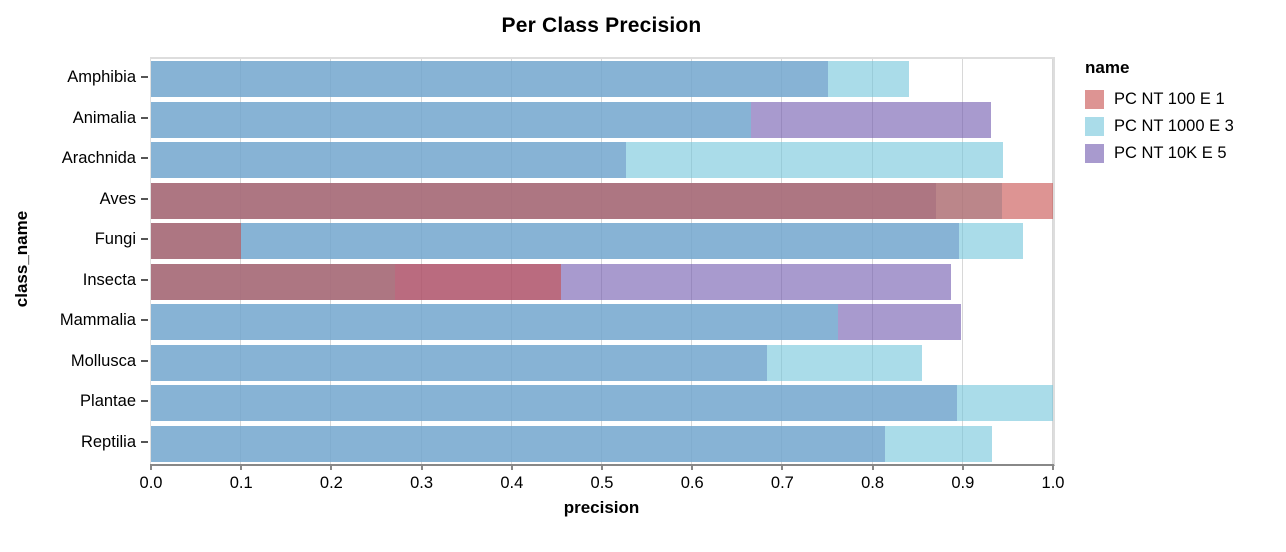 The image size is (1286, 552). Describe the element at coordinates (422, 483) in the screenshot. I see `x-tick-label: 0.3` at that location.